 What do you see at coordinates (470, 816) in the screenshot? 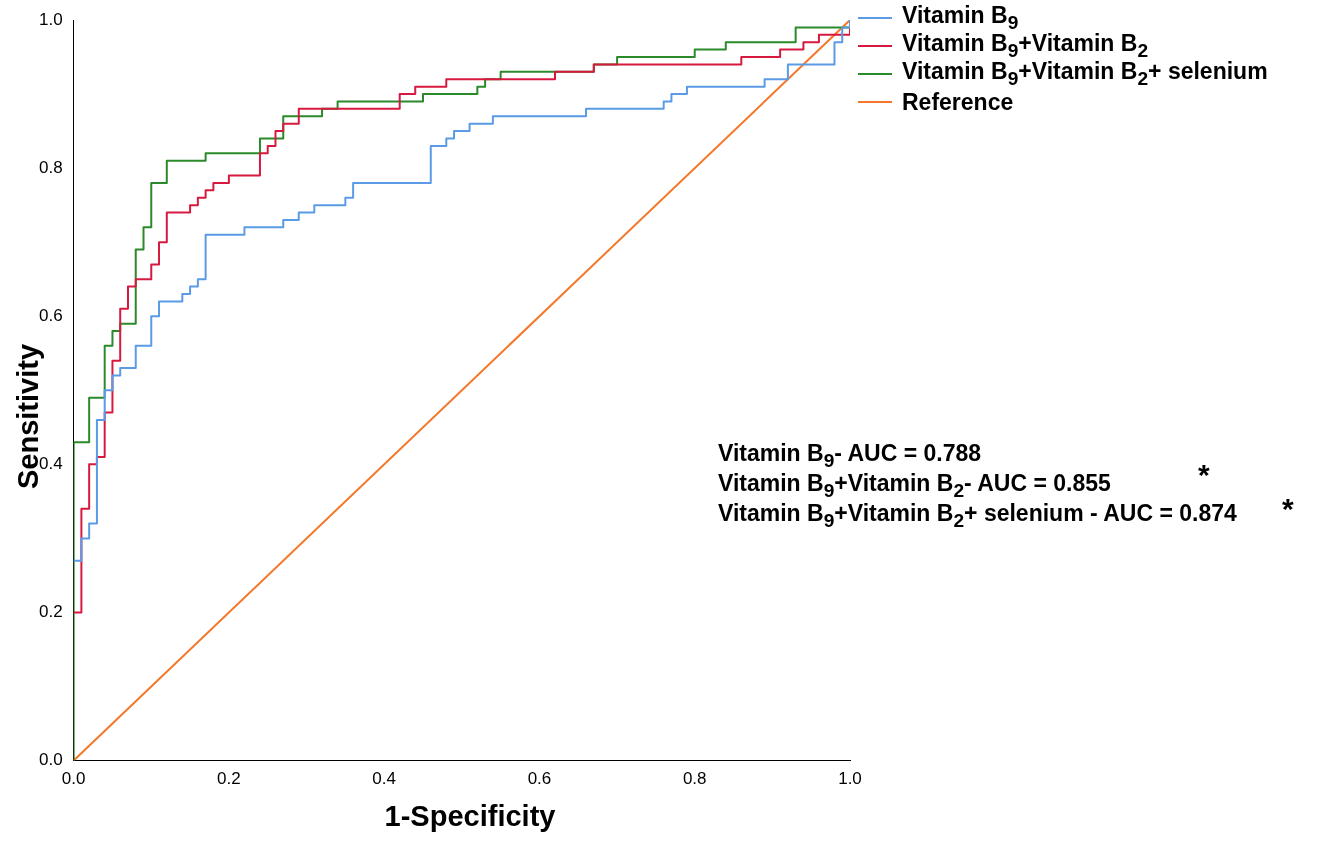
I see `x-axis-title: 1-Specificity` at bounding box center [470, 816].